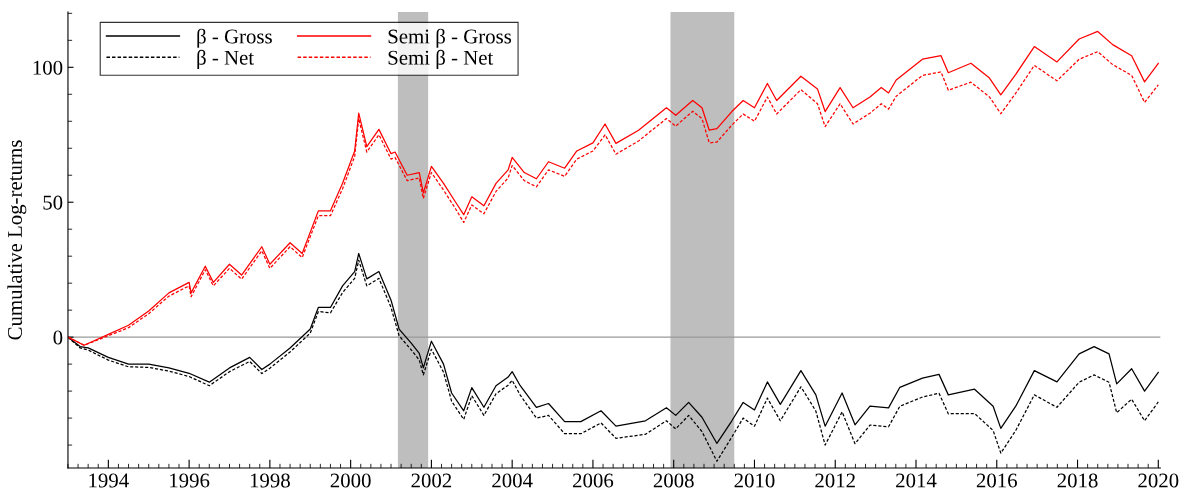 This screenshot has width=1184, height=500. Describe the element at coordinates (450, 38) in the screenshot. I see `legend-label: Semi β - Gross` at that location.